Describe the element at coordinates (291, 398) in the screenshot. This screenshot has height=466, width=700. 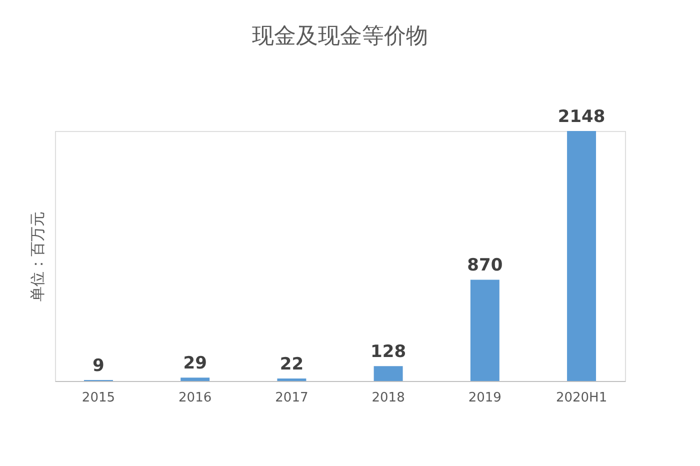
I see `x-tick-label: 2017` at that location.